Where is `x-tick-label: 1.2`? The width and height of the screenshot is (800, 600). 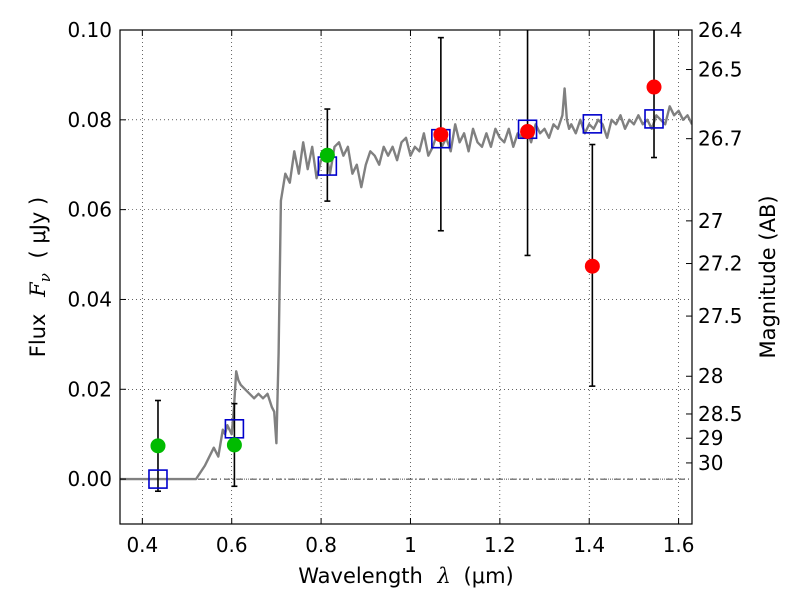
x-tick-label: 1.2 is located at coordinates (500, 545).